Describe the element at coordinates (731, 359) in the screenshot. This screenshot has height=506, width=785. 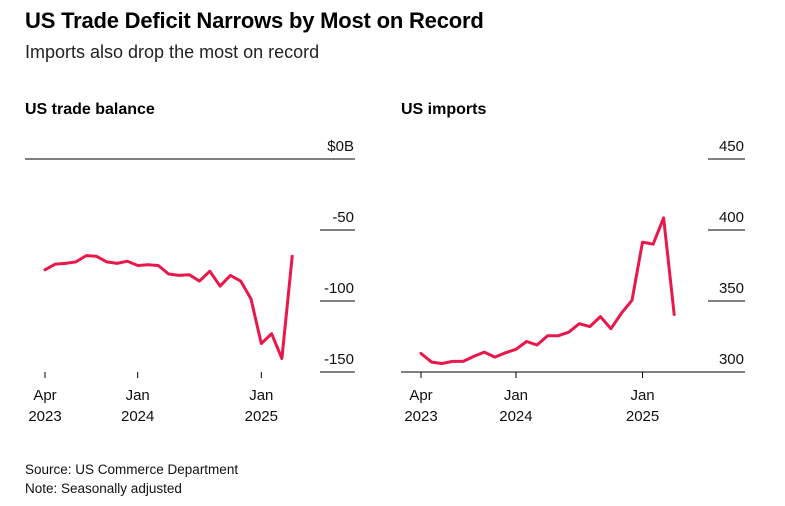
I see `imports-ytick-label: 300` at that location.